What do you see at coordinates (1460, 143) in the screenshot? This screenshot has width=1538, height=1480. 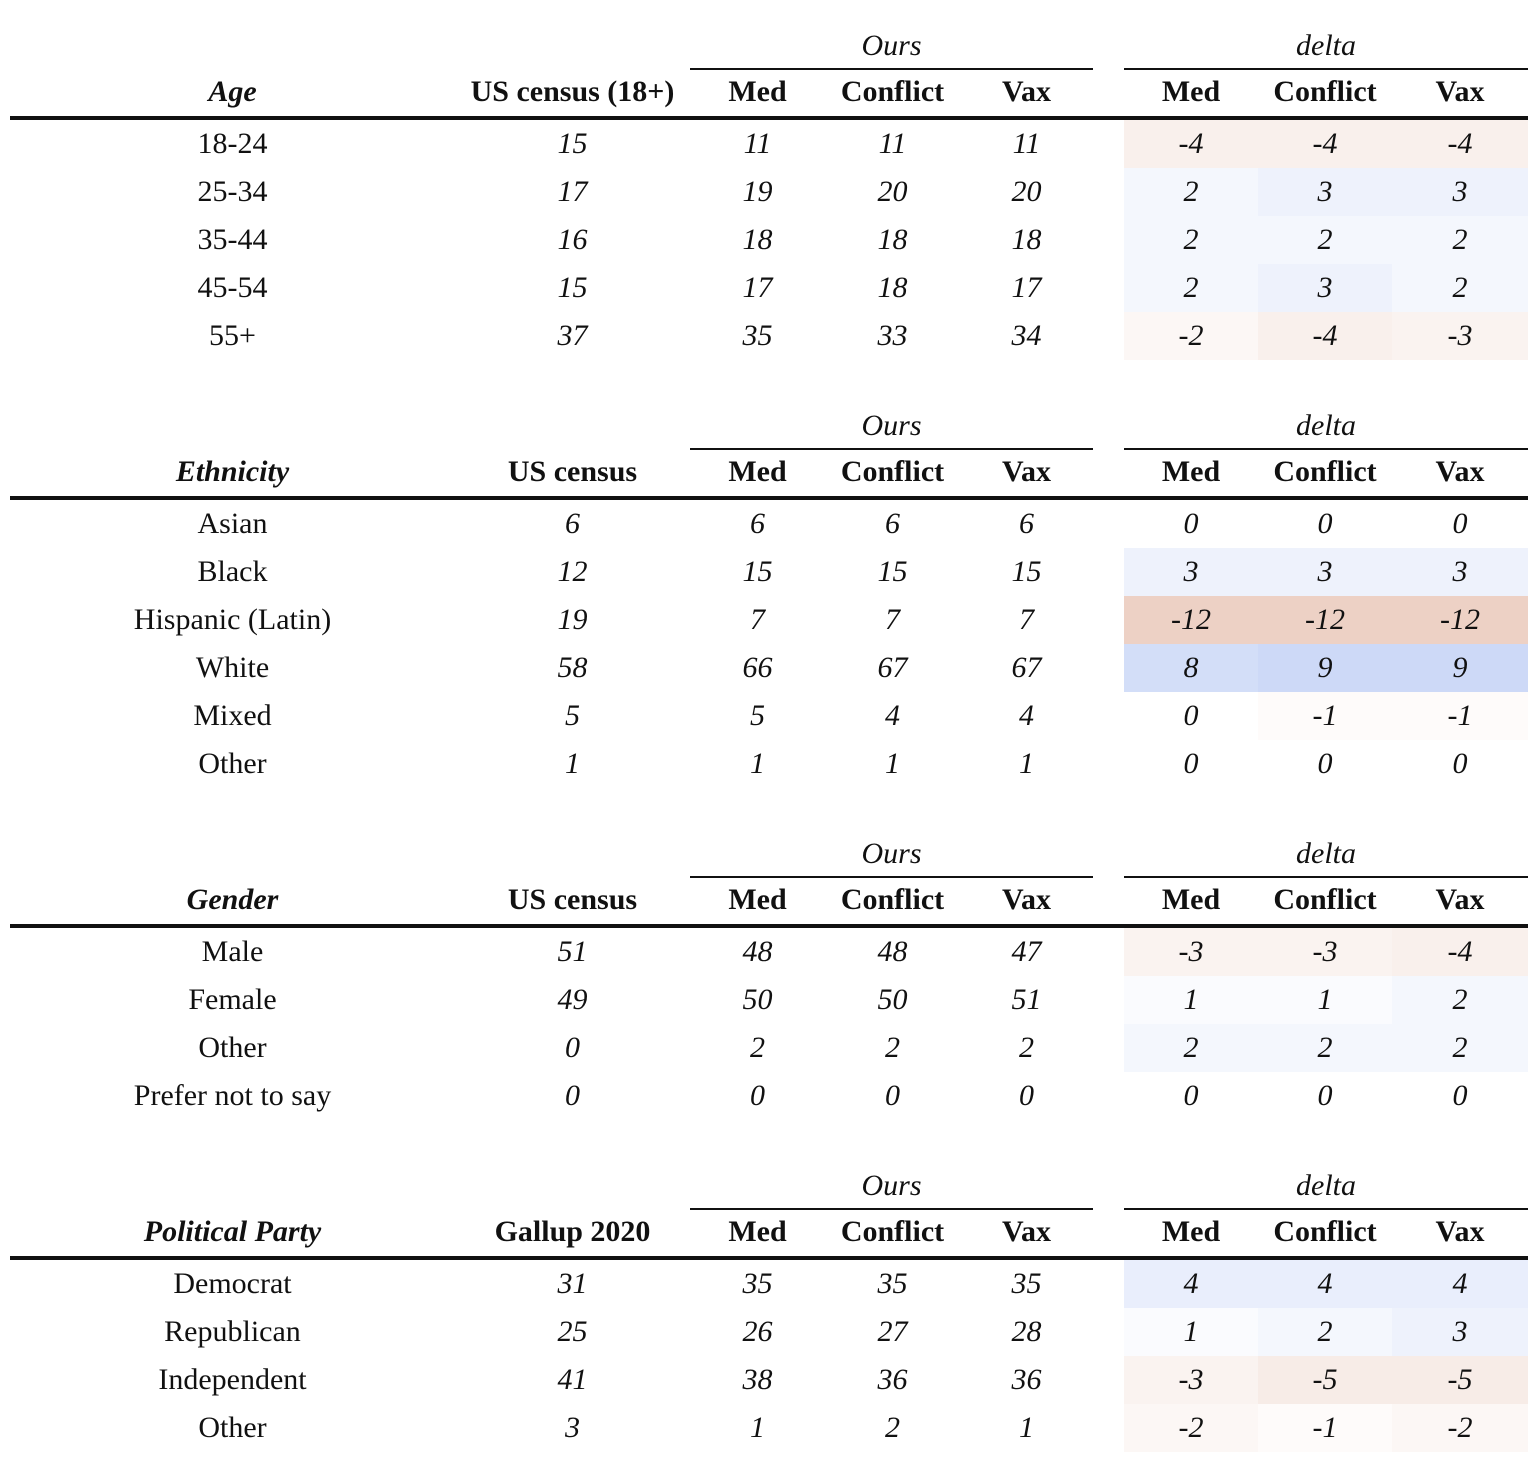 I see `delta-value: -4` at bounding box center [1460, 143].